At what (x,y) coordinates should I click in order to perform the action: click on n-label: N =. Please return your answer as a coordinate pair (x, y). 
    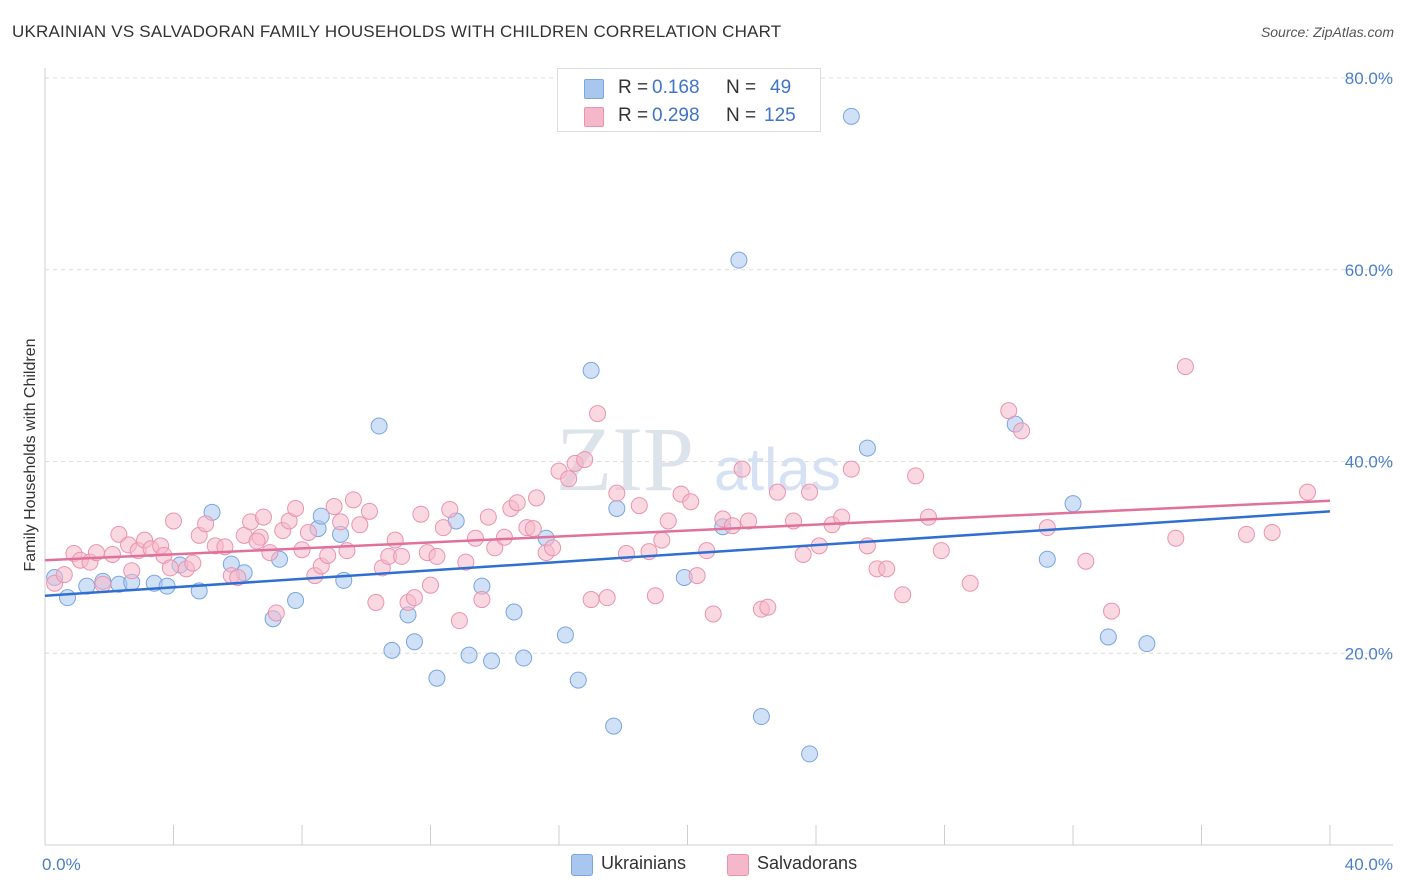
    Looking at the image, I should click on (741, 115).